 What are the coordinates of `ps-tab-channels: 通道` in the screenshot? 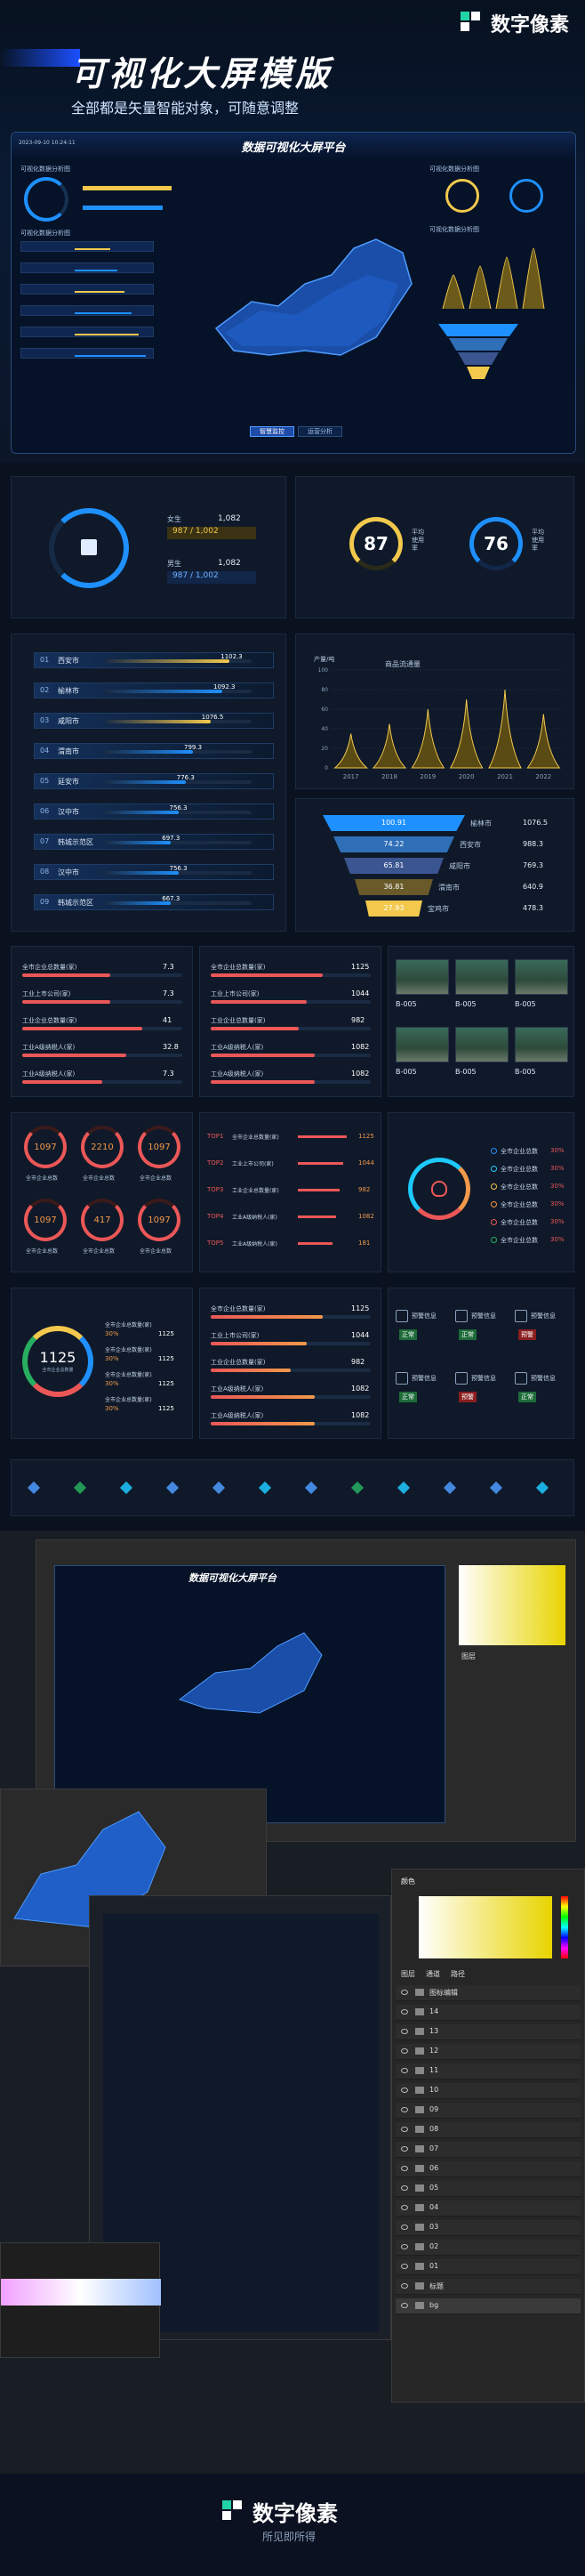 It's located at (433, 1974).